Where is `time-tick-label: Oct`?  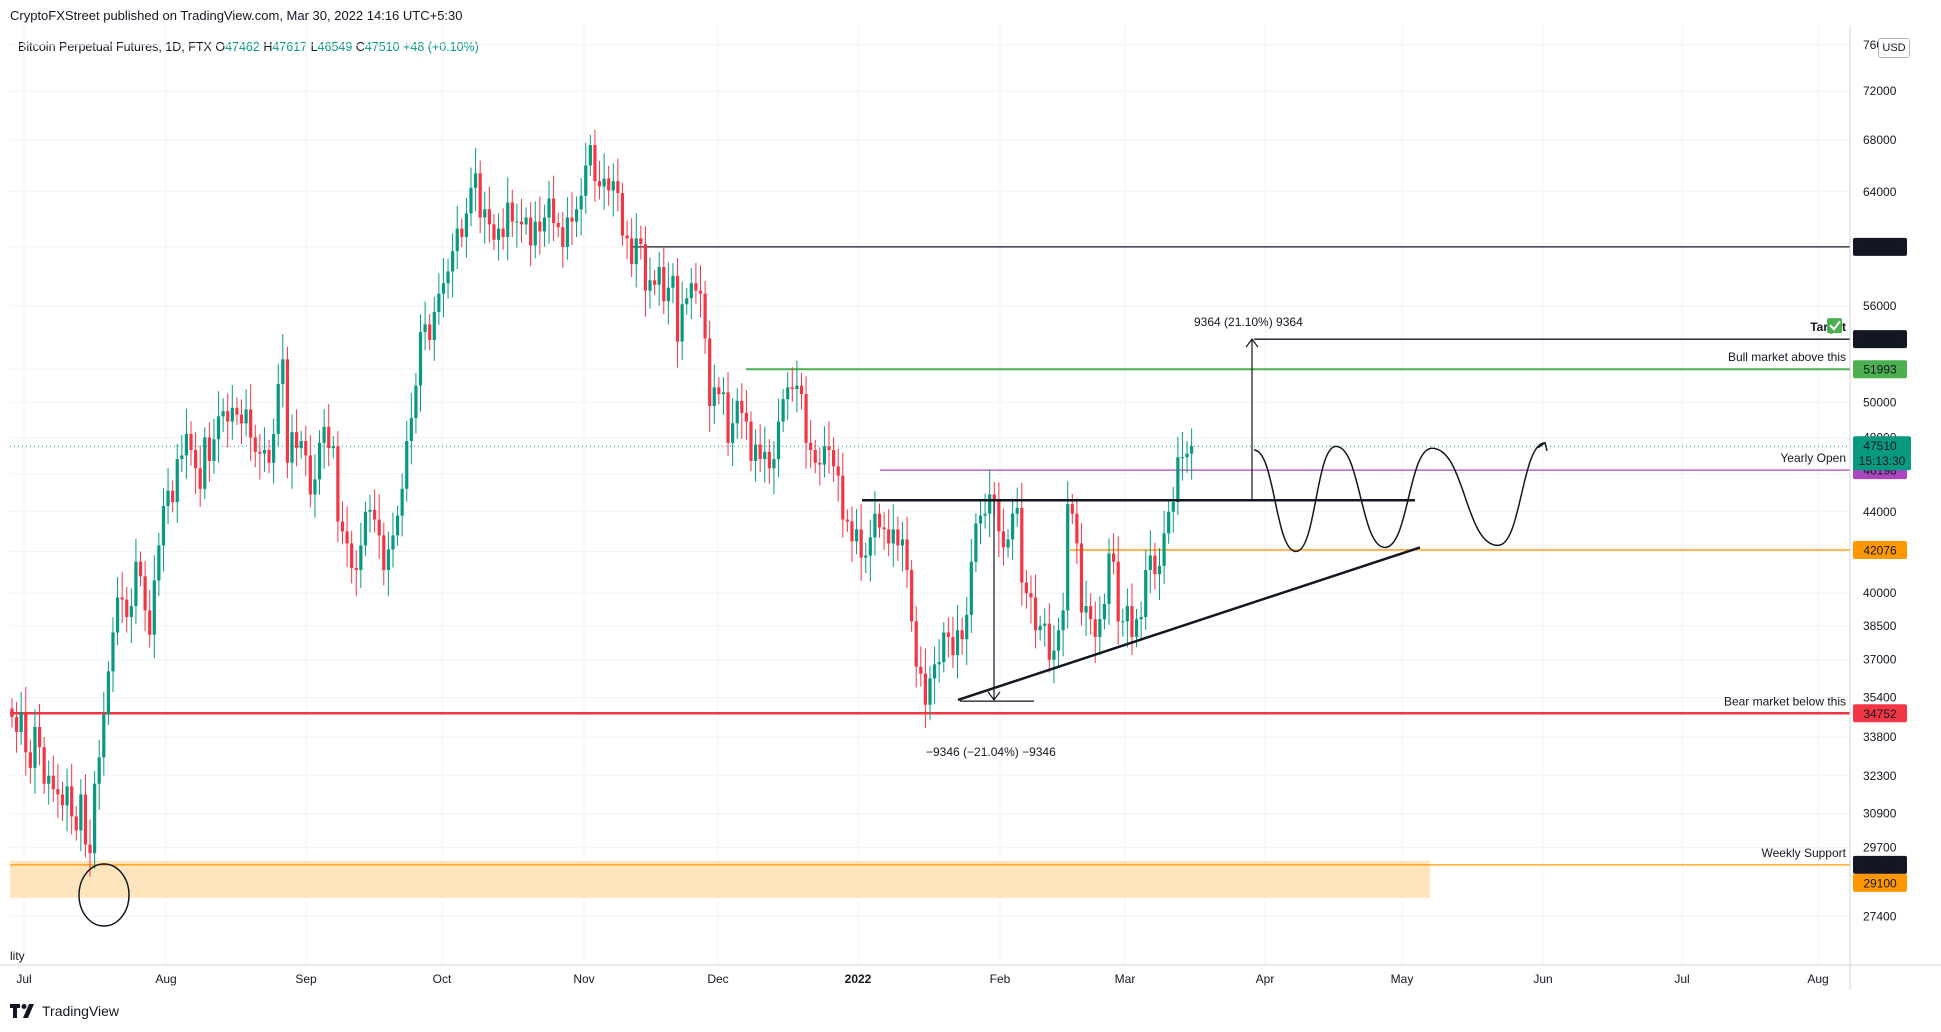 time-tick-label: Oct is located at coordinates (442, 979).